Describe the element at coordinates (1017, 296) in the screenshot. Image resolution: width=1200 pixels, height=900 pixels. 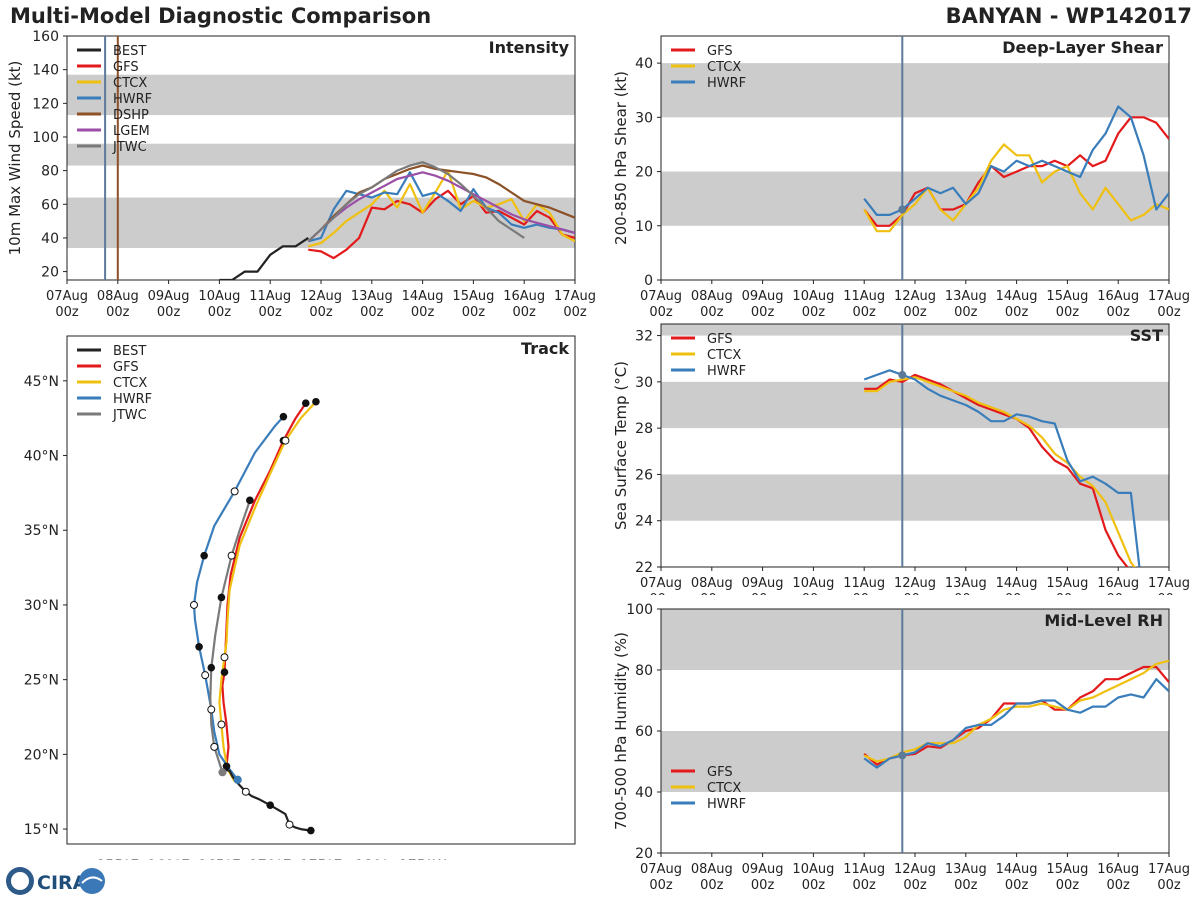
I see `shear-xtick-label-7-0: 14Aug` at that location.